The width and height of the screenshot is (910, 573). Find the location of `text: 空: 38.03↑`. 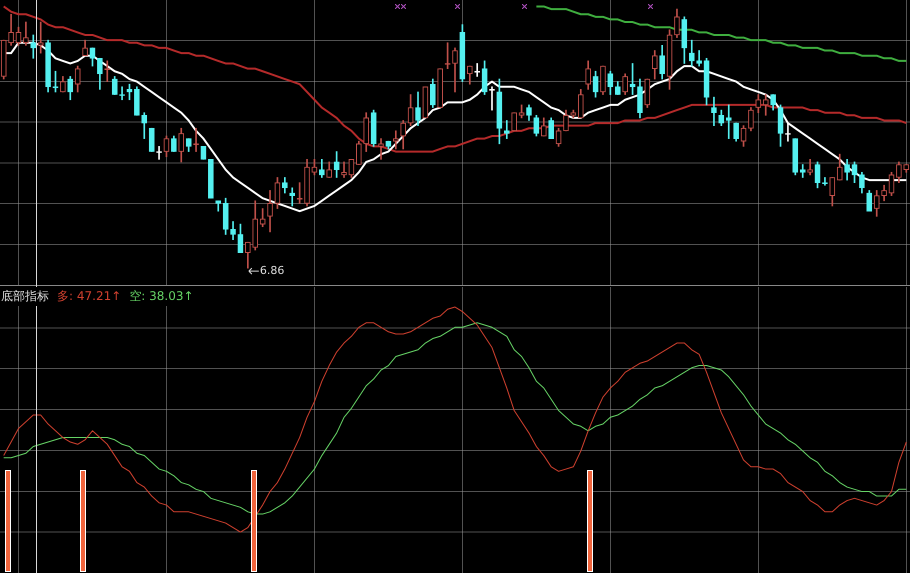

text: 空: 38.03↑ is located at coordinates (161, 296).